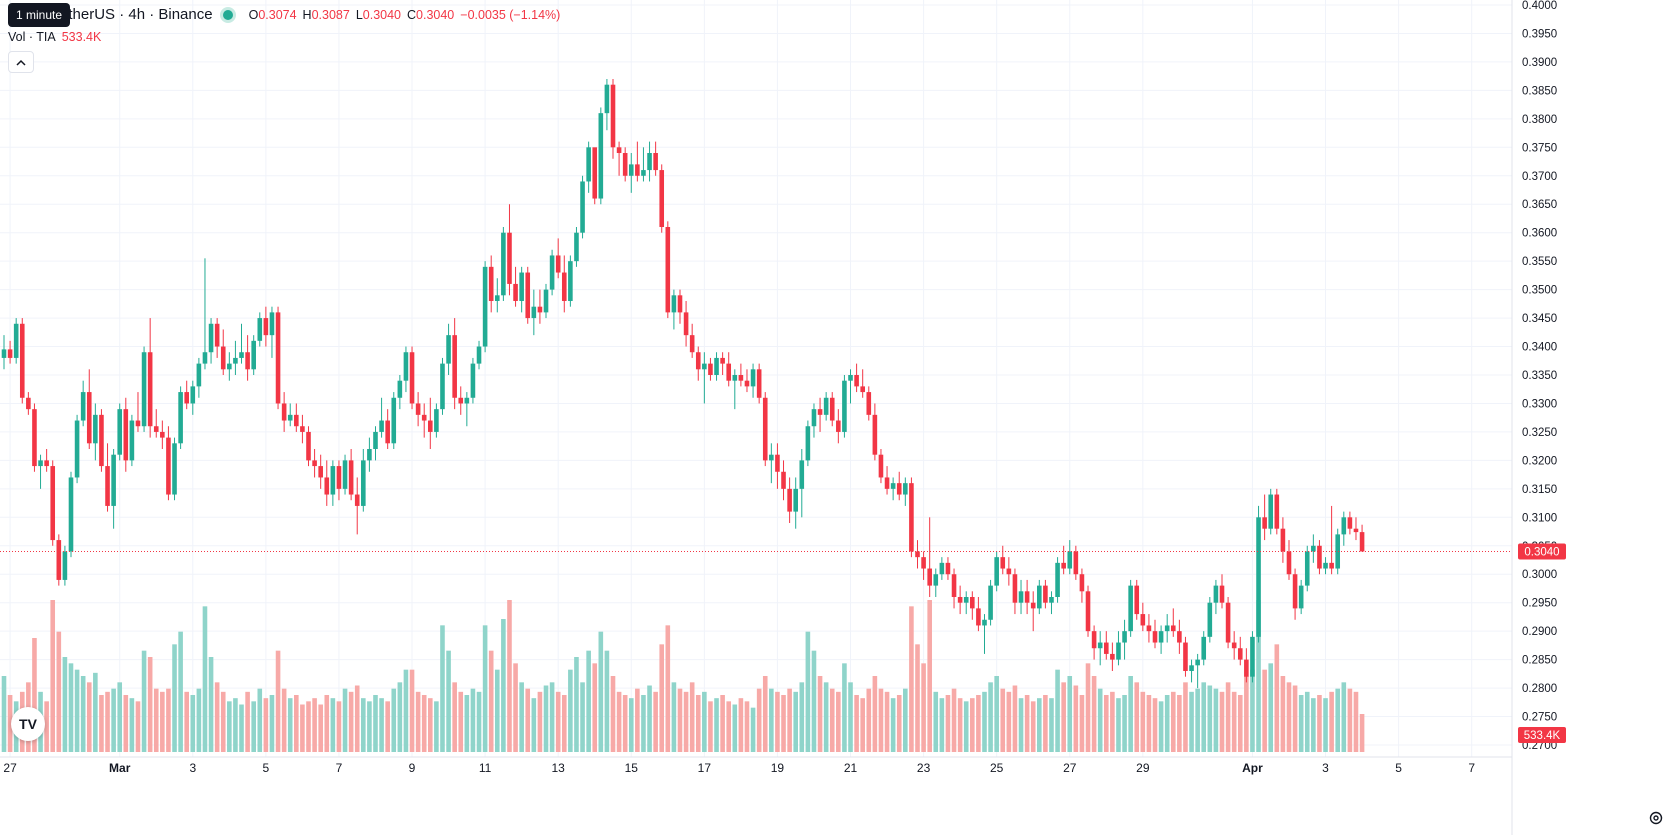 The image size is (1678, 835). What do you see at coordinates (21, 62) in the screenshot?
I see `collapse-legend-button` at bounding box center [21, 62].